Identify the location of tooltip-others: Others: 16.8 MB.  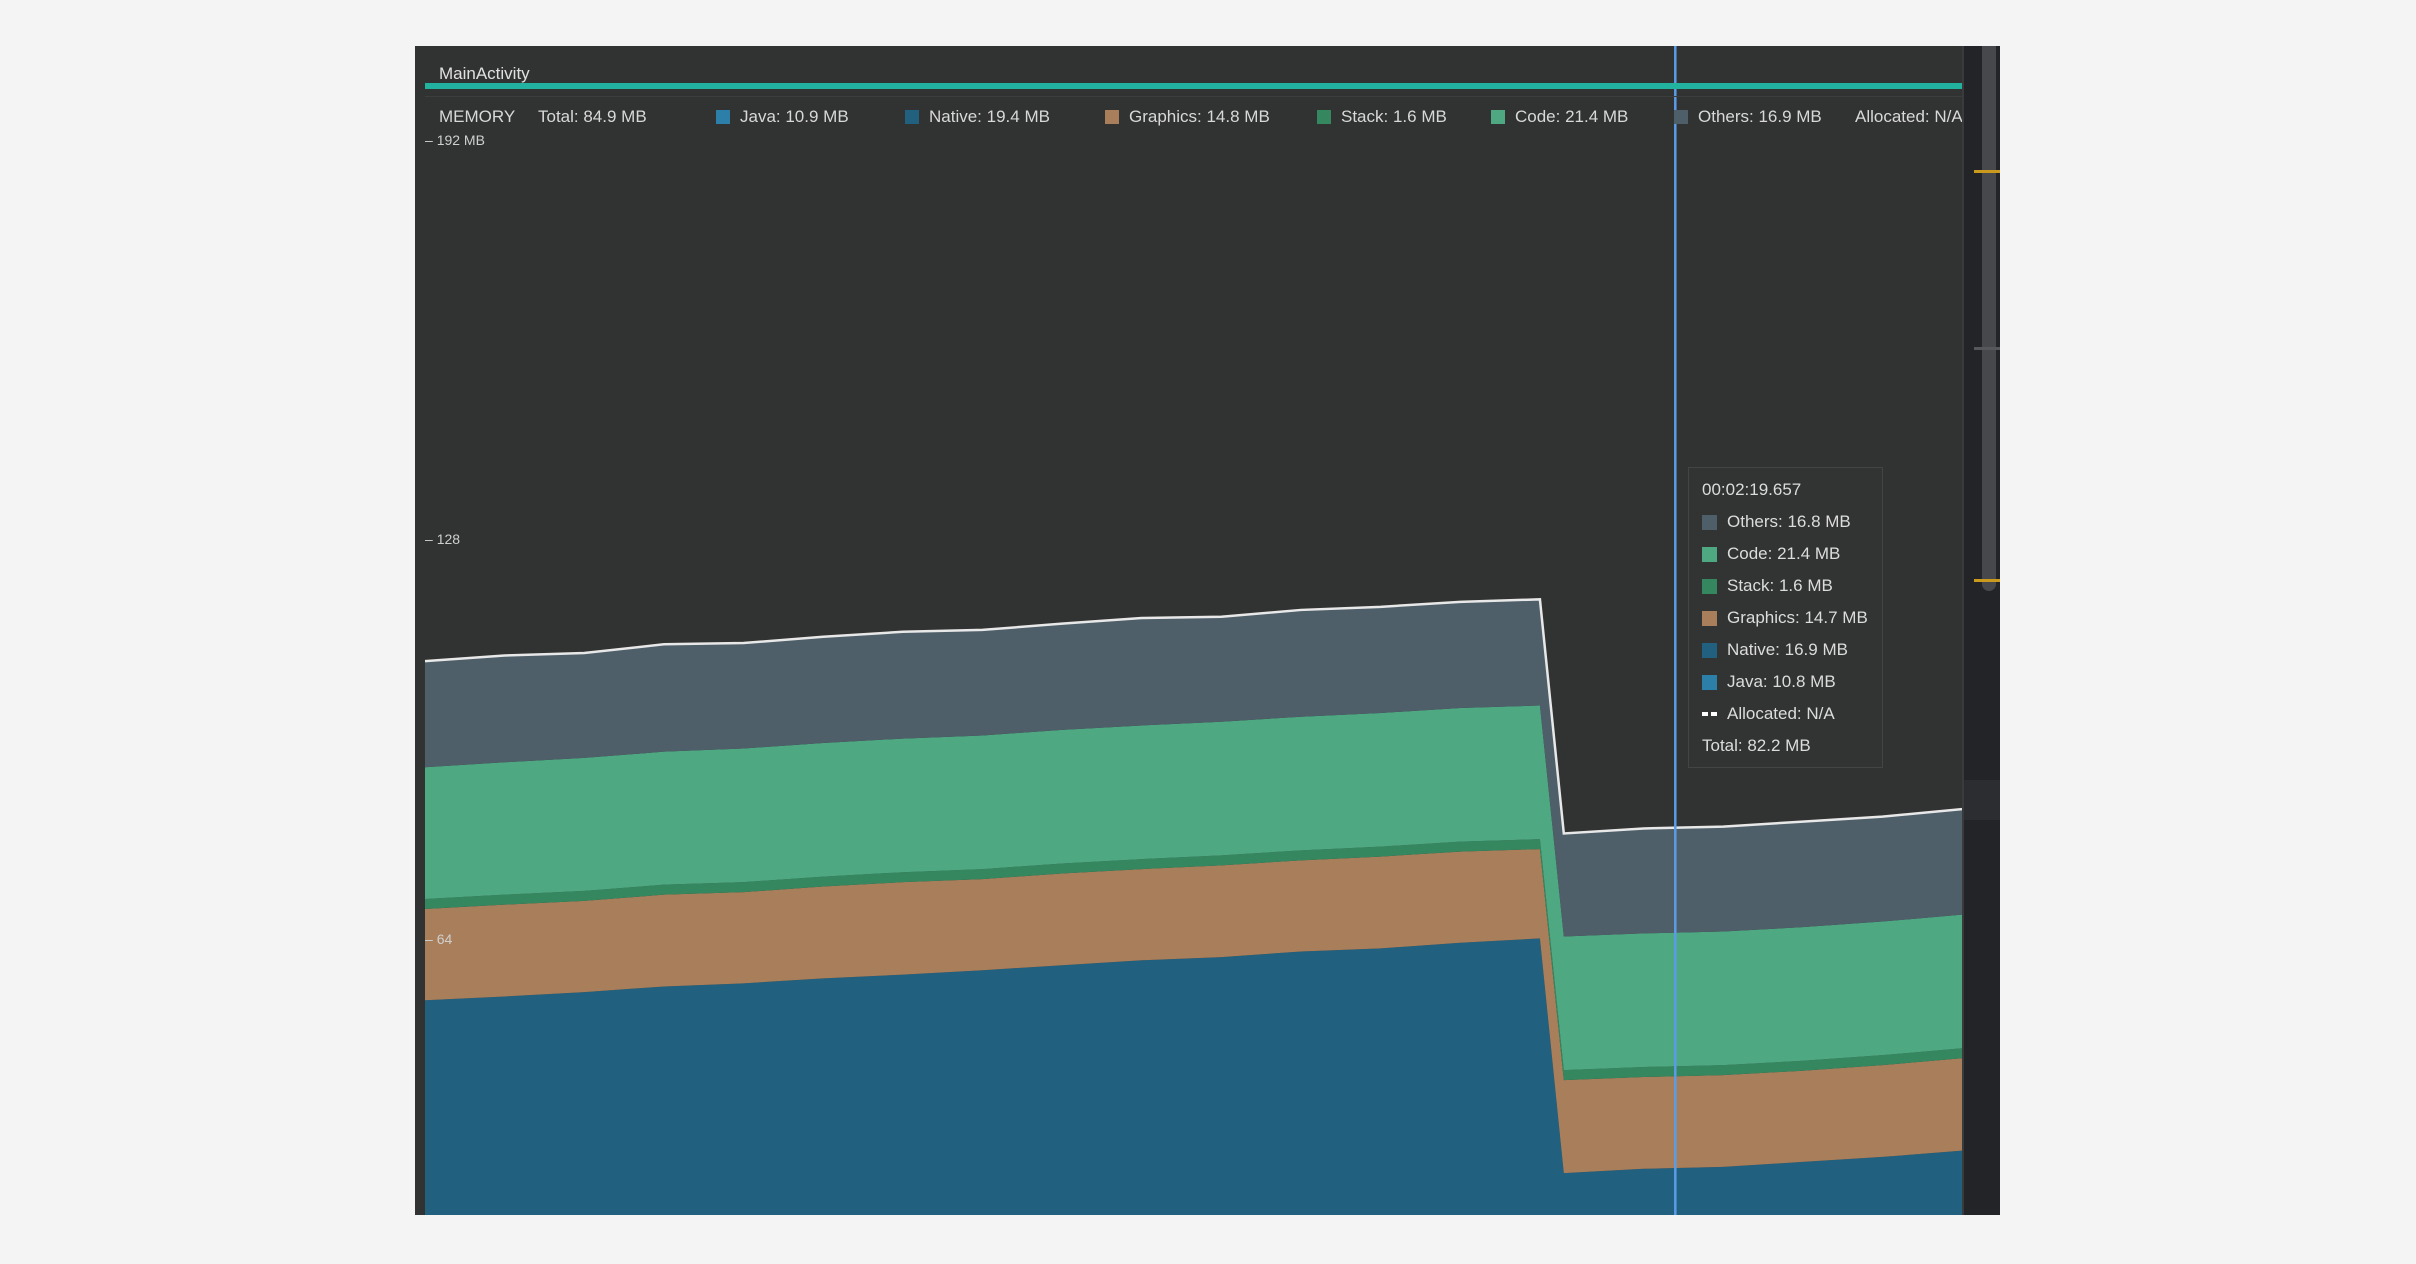
(1789, 521).